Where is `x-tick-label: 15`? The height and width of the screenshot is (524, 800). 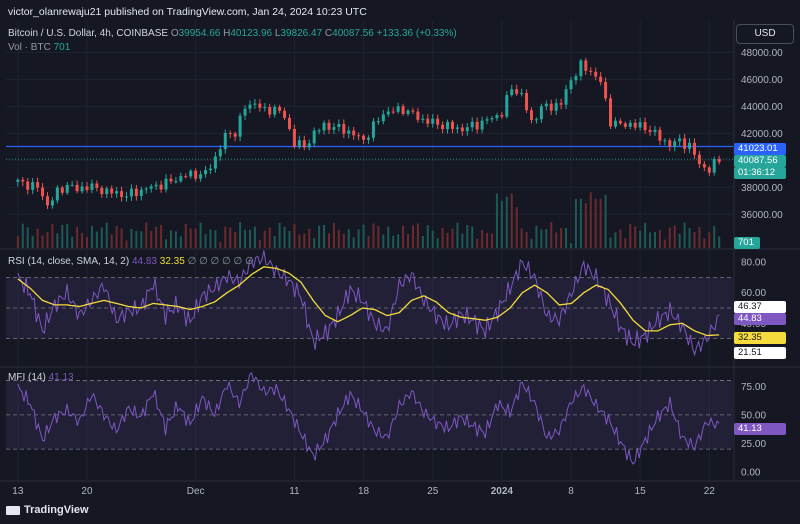
x-tick-label: 15 is located at coordinates (641, 491).